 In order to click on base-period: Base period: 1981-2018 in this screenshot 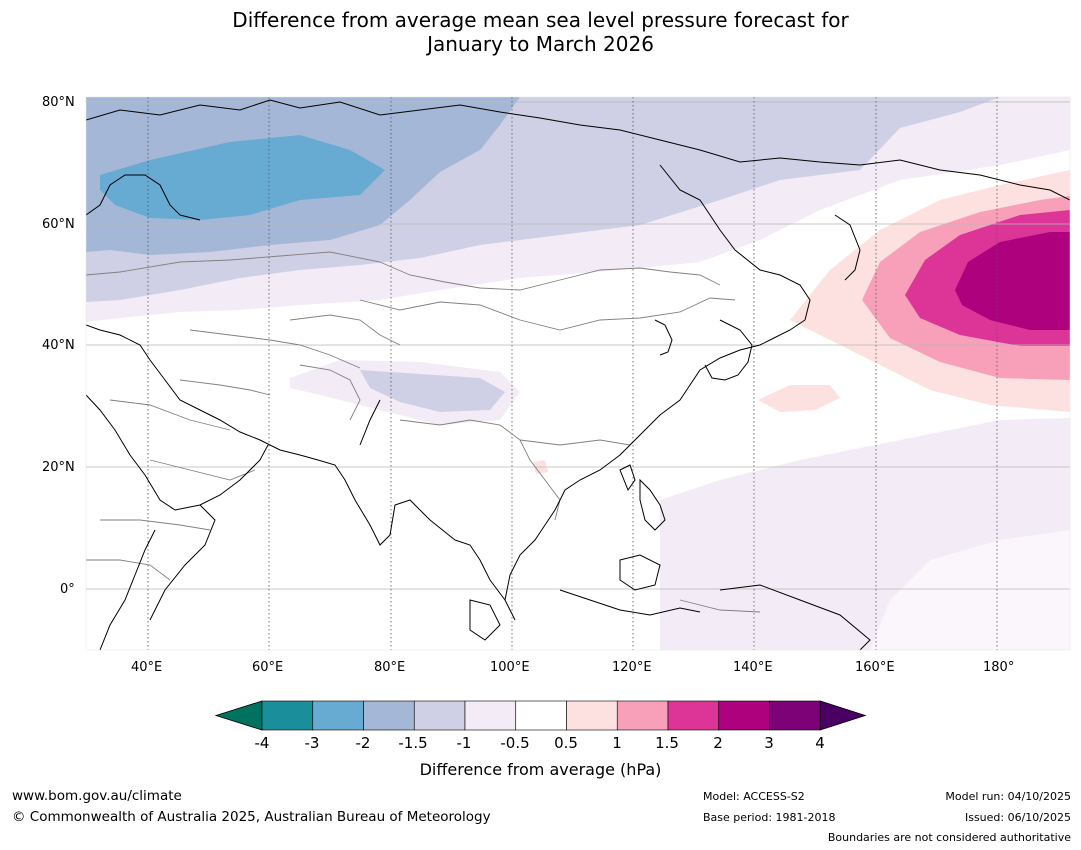, I will do `click(769, 817)`.